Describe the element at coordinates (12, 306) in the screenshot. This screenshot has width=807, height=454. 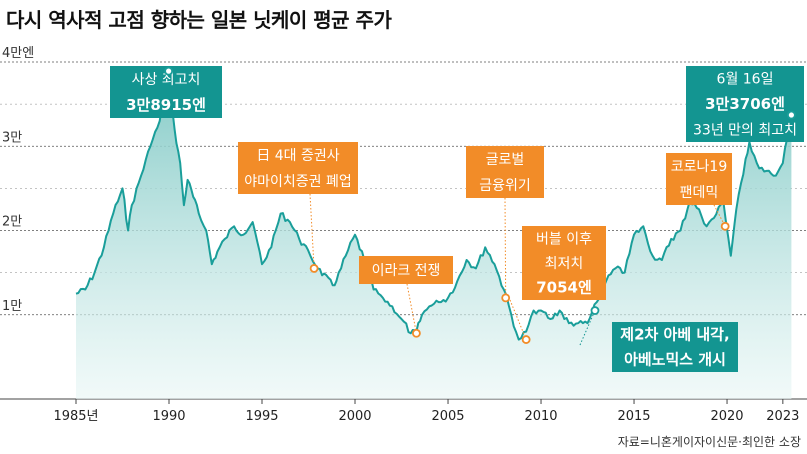
I see `y-tick-label: 1만` at that location.